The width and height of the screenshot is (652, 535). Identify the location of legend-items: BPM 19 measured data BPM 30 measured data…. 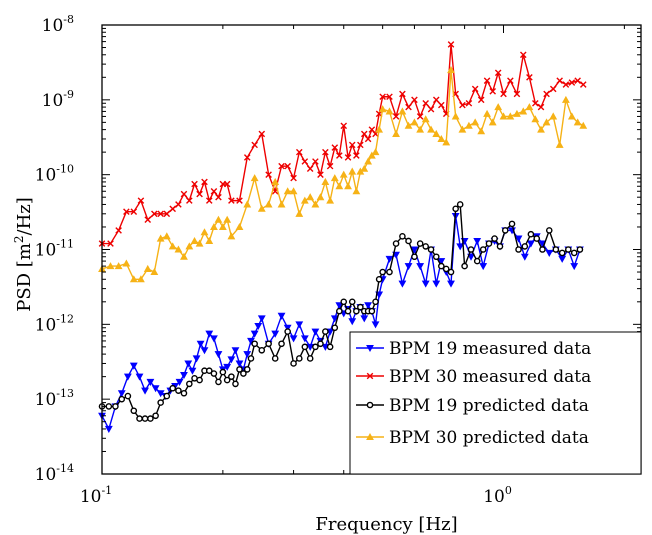
(473, 393).